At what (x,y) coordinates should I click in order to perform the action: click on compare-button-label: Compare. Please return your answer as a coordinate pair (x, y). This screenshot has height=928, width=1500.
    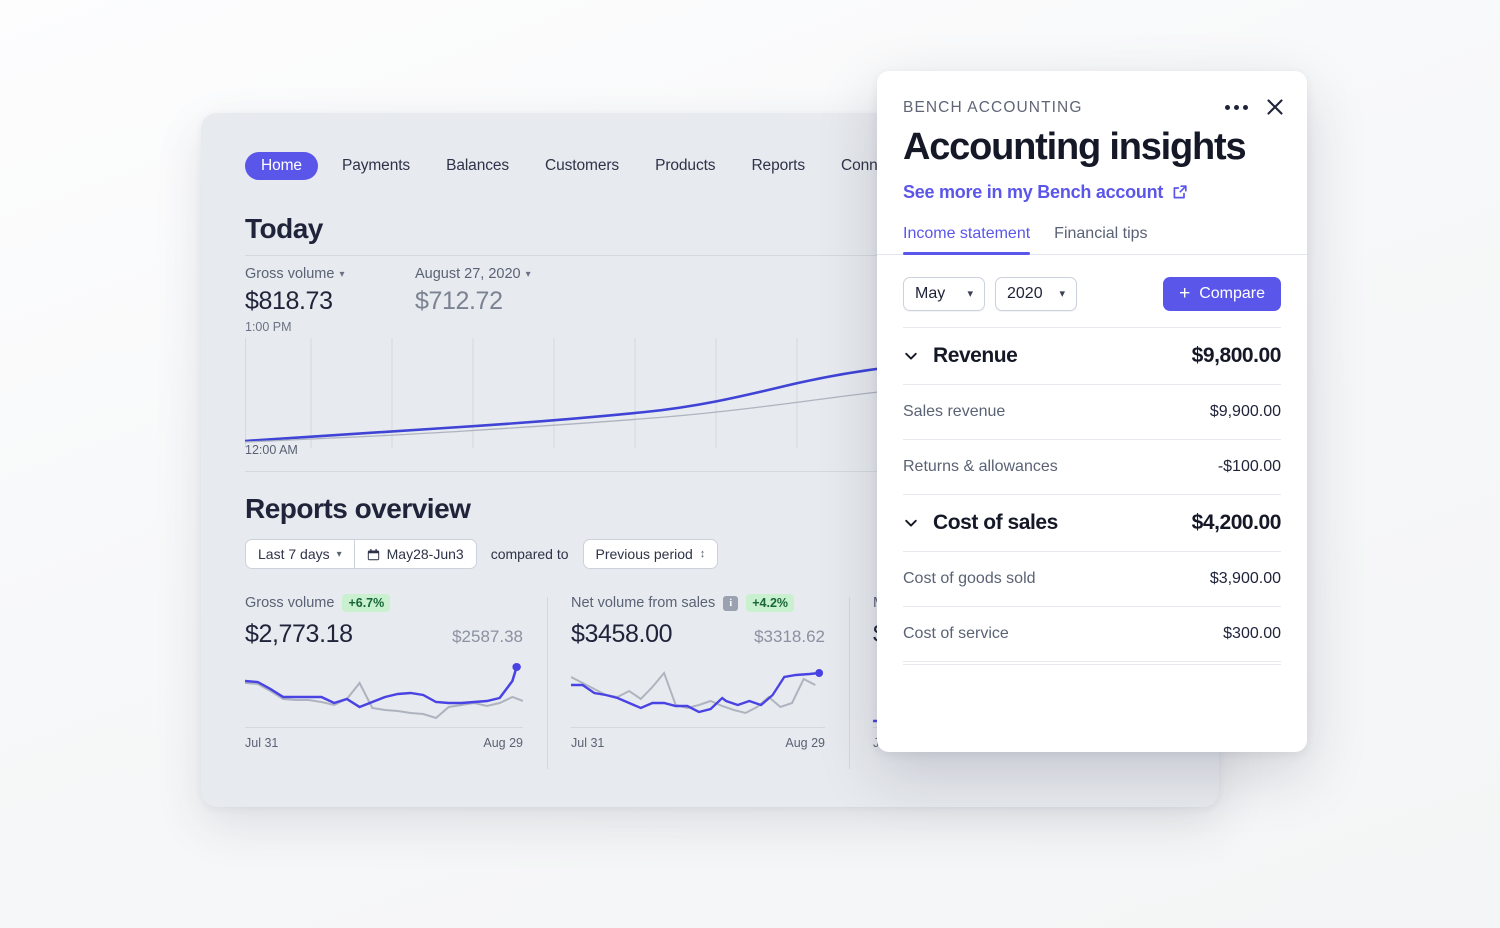
    Looking at the image, I should click on (1232, 293).